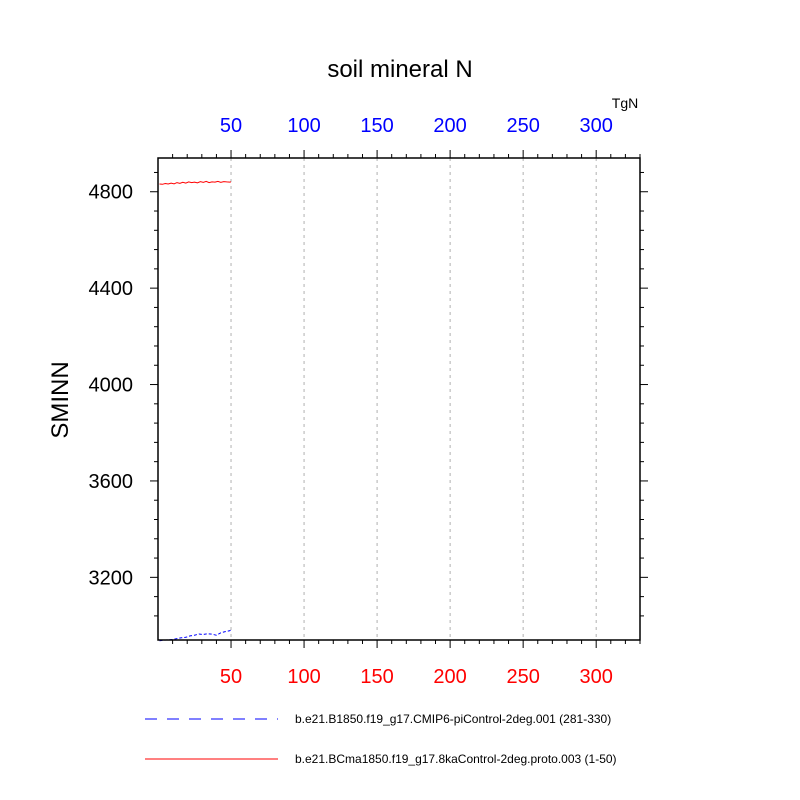  I want to click on x-tick-label-top: 250, so click(522, 126).